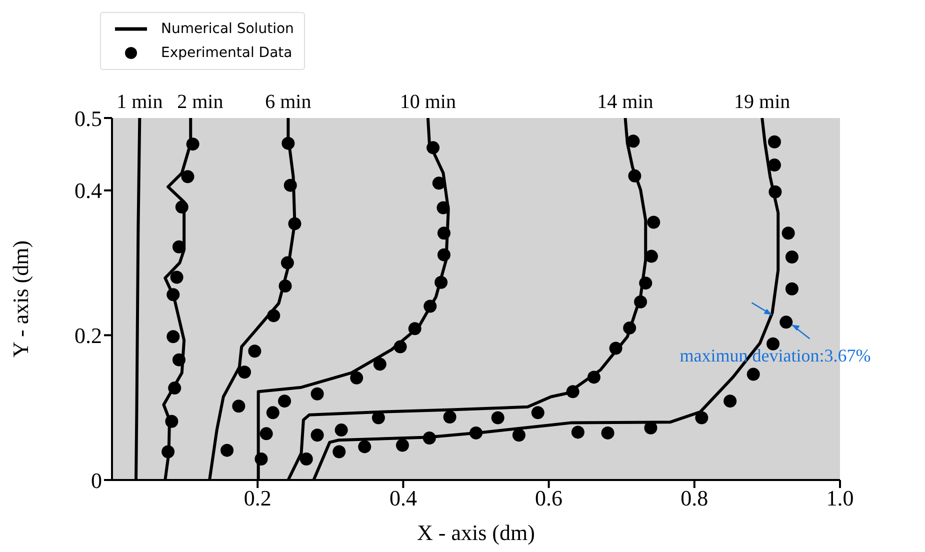 This screenshot has height=552, width=925. I want to click on legend-label: Numerical Solution, so click(227, 29).